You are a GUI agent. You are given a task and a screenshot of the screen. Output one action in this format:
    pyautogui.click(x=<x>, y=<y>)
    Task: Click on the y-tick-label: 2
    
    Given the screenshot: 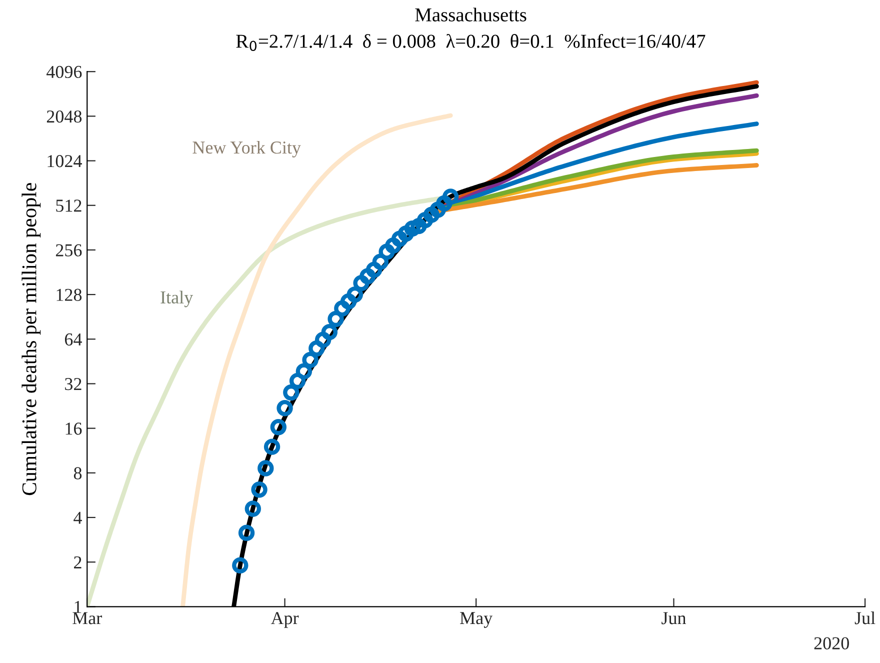 What is the action you would take?
    pyautogui.click(x=78, y=562)
    